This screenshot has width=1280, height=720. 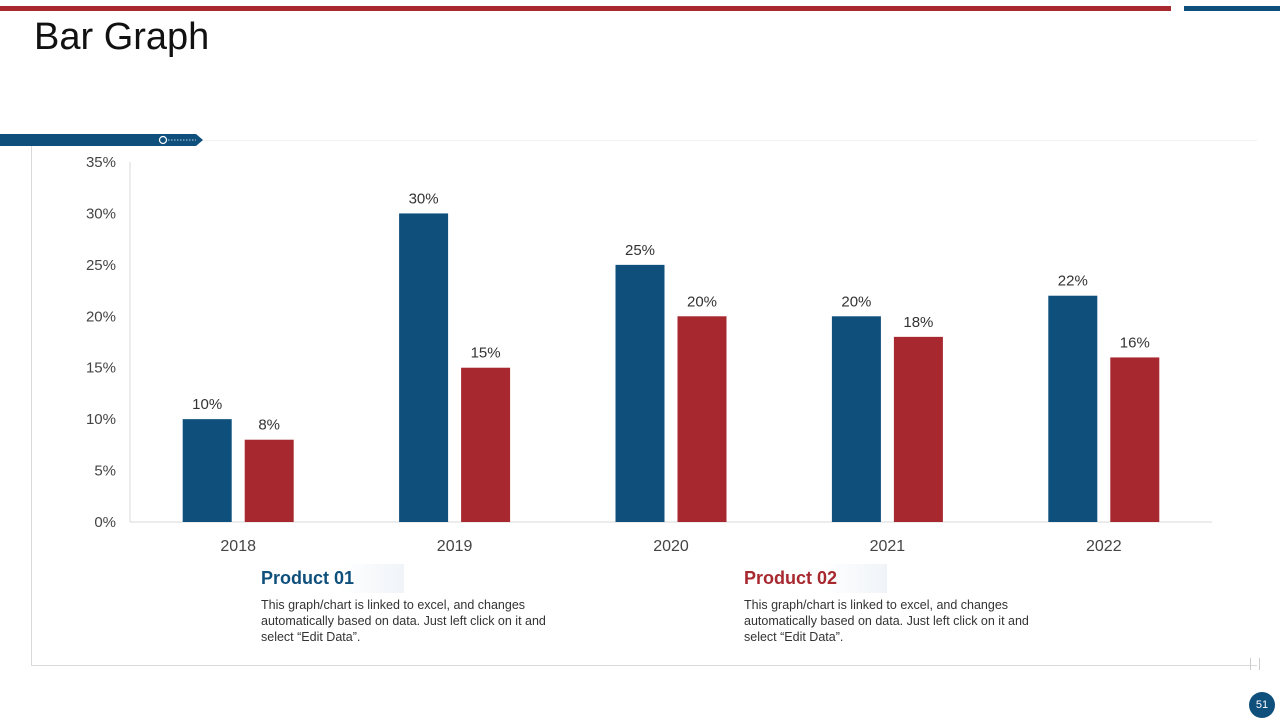 What do you see at coordinates (1232, 8) in the screenshot?
I see `top-accent-bar-blue` at bounding box center [1232, 8].